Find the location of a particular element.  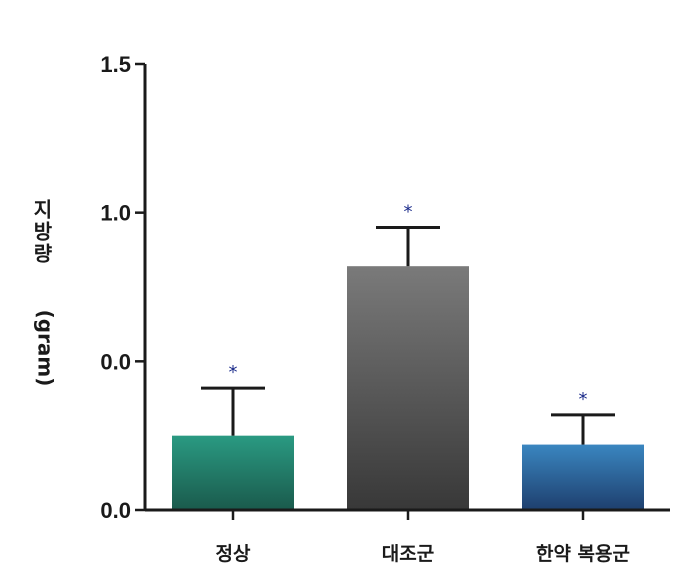

x-category-label-0: 정상 is located at coordinates (233, 554).